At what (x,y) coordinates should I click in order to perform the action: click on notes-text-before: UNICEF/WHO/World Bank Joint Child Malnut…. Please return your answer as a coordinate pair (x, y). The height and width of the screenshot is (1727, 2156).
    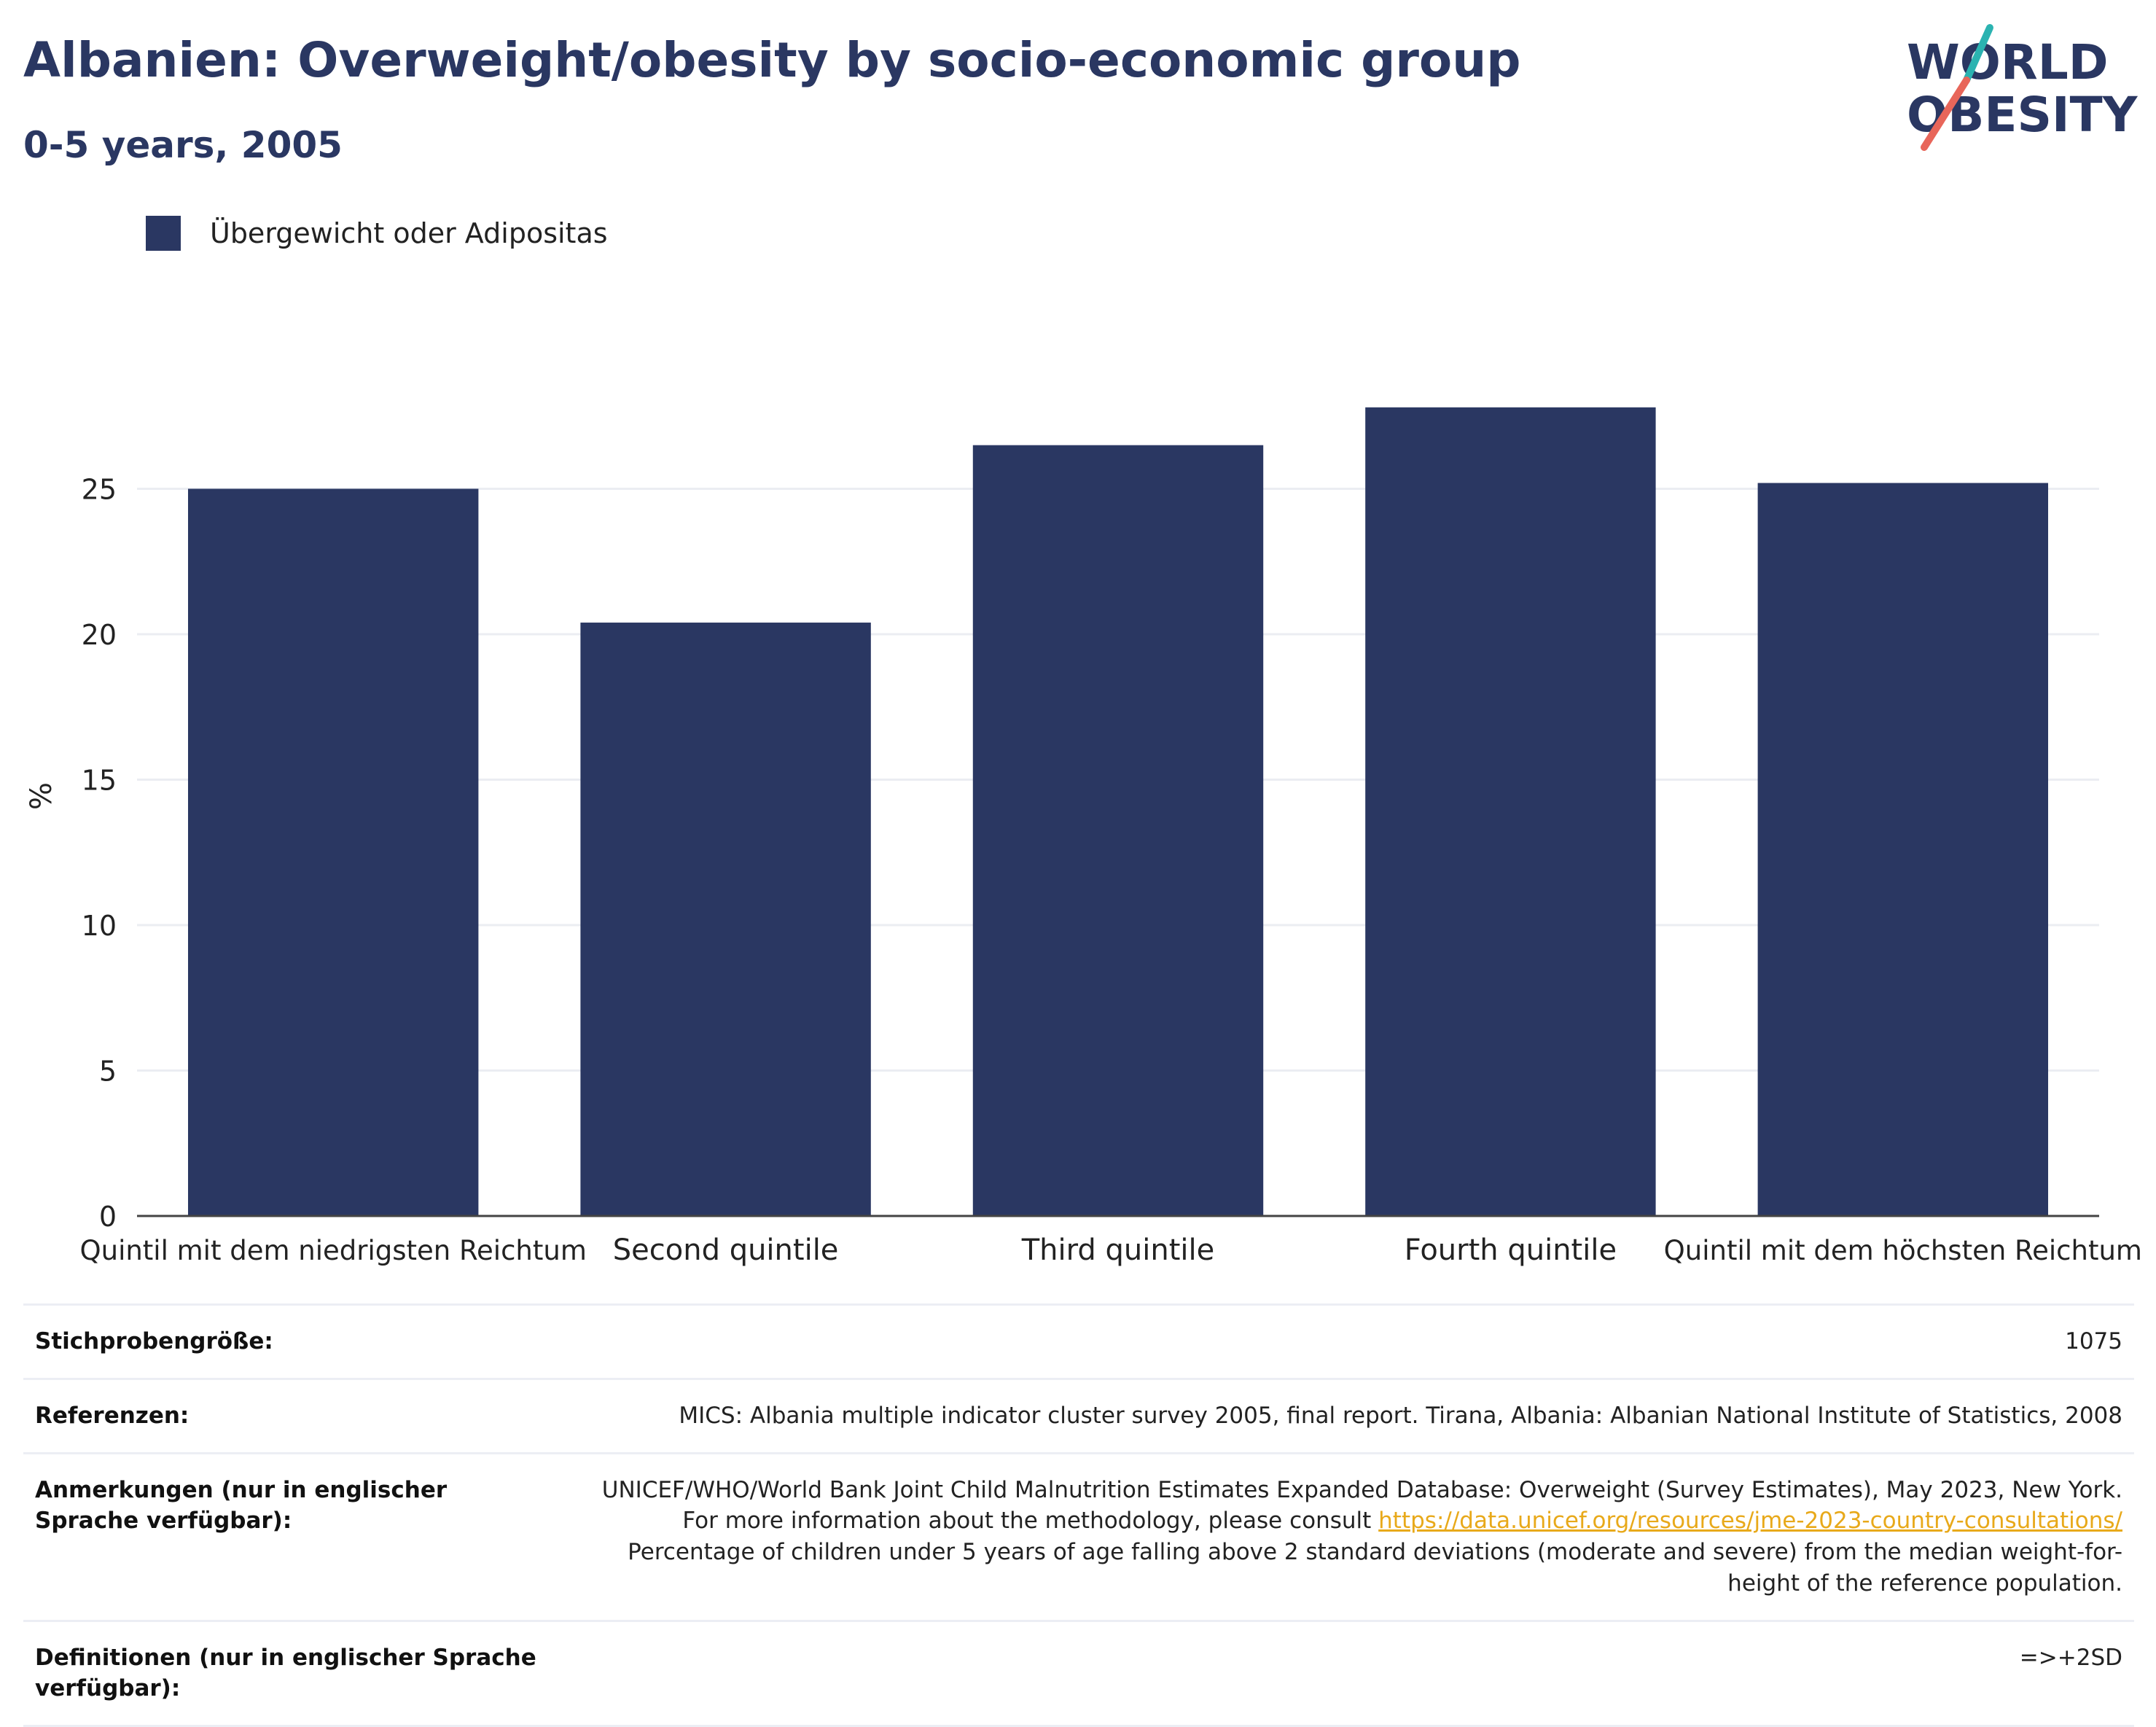
    Looking at the image, I should click on (1362, 1506).